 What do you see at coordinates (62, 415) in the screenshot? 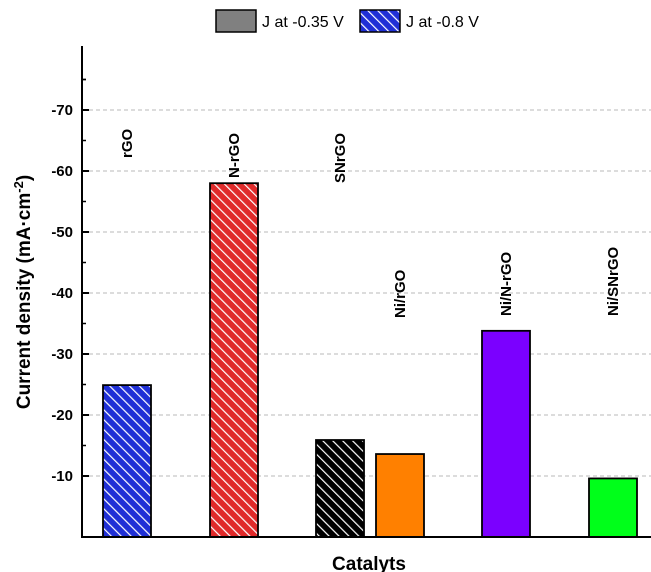
I see `y-tick-label: -20` at bounding box center [62, 415].